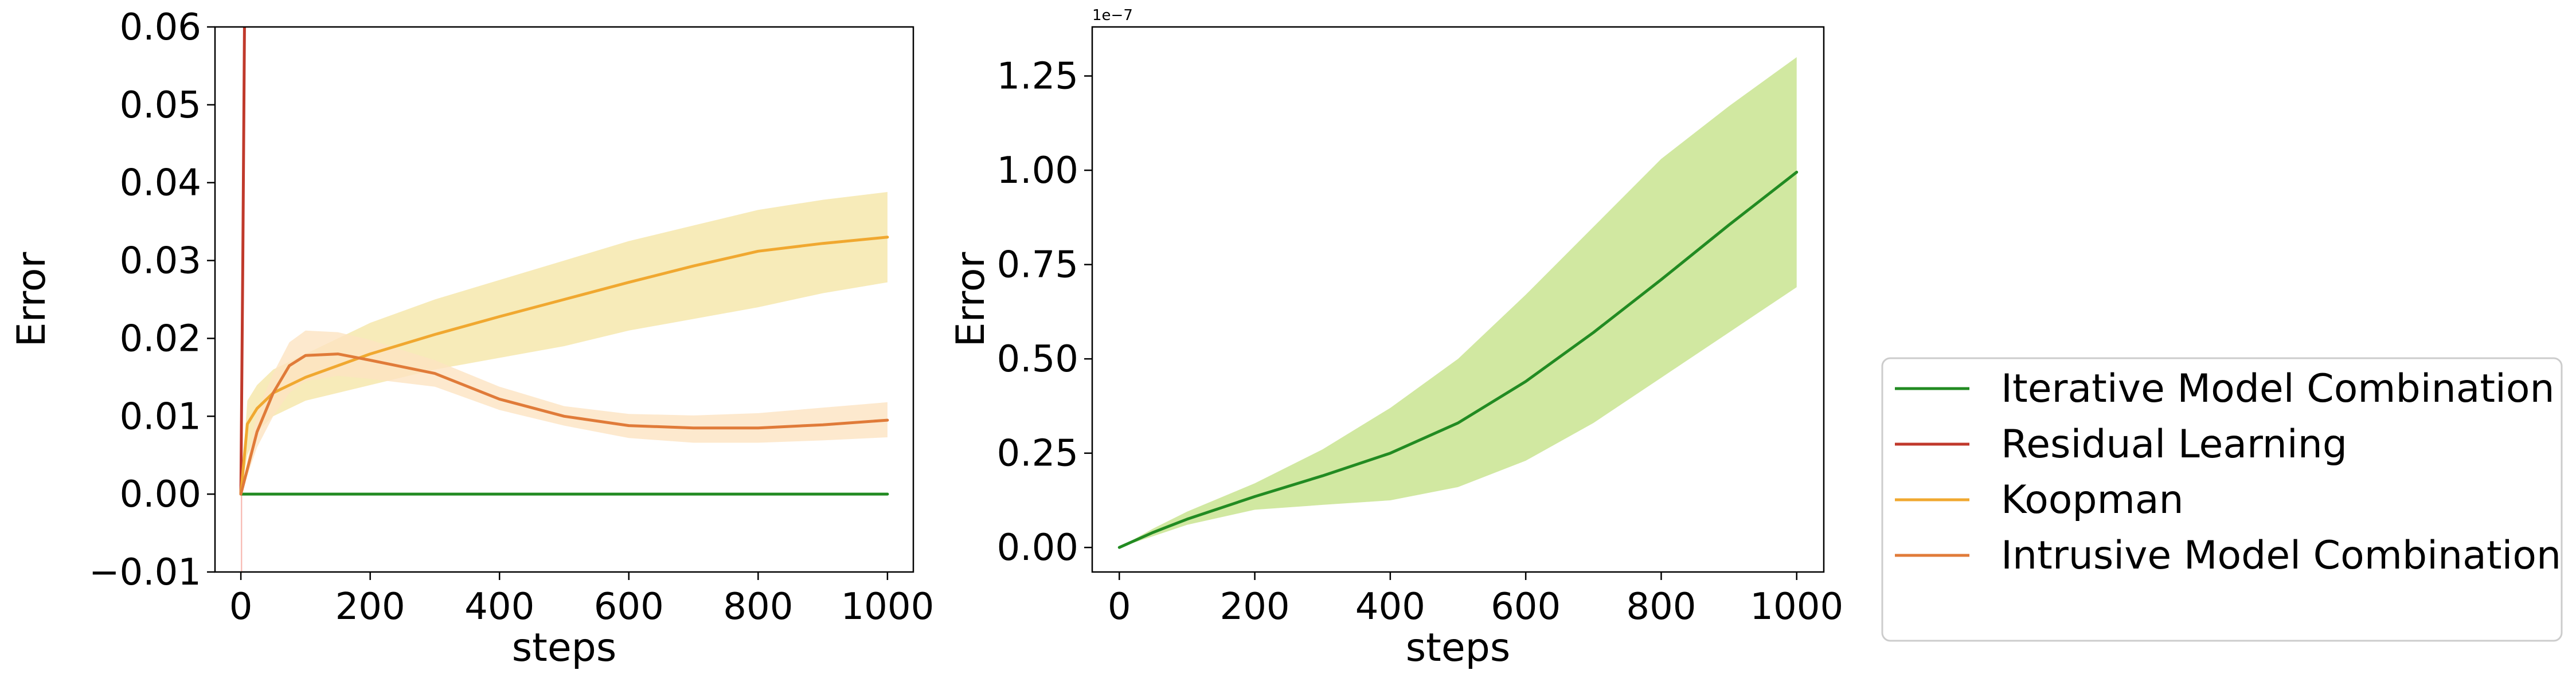 The image size is (2576, 674). Describe the element at coordinates (241, 607) in the screenshot. I see `left-x-tick-label: 0` at that location.